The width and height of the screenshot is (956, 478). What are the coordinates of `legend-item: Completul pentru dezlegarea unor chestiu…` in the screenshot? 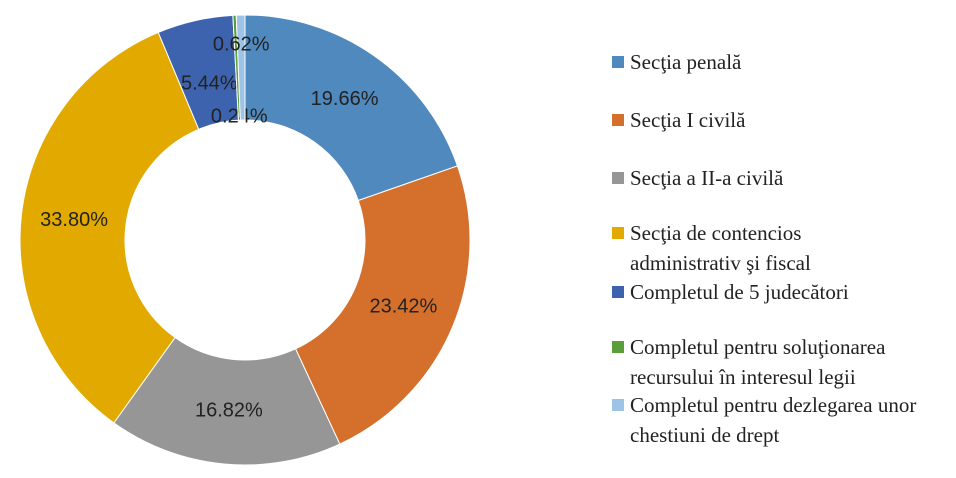 It's located at (784, 420).